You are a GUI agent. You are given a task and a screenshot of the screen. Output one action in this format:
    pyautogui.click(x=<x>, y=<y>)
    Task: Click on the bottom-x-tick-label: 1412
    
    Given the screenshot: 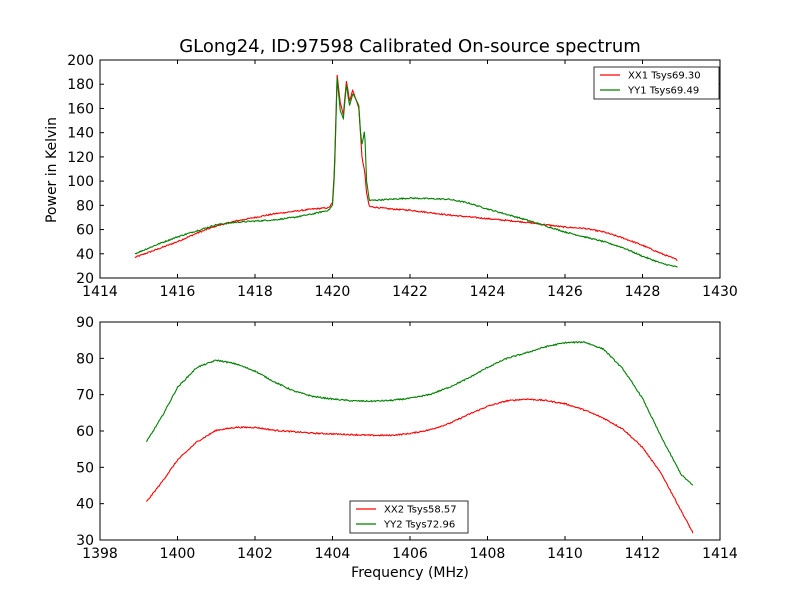 What is the action you would take?
    pyautogui.click(x=643, y=554)
    